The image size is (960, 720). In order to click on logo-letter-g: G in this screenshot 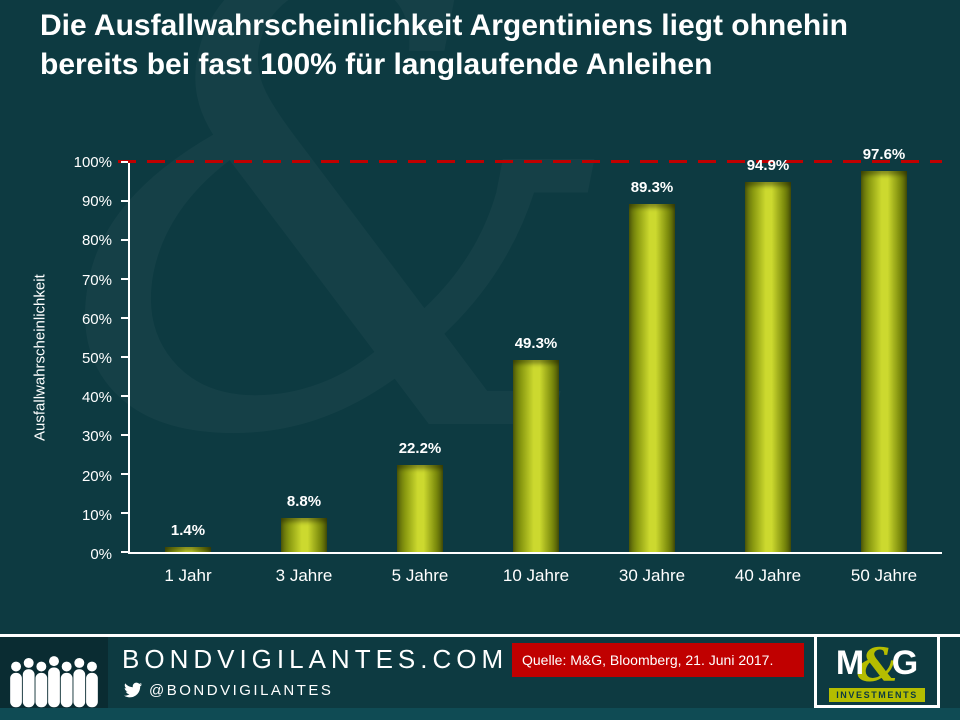, I will do `click(905, 663)`.